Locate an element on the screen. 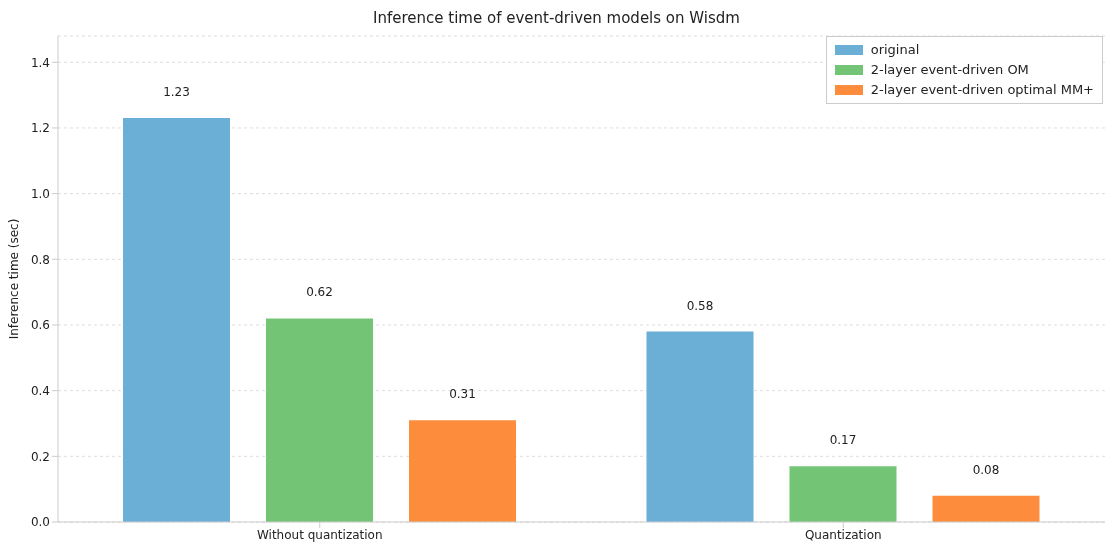 This screenshot has width=1113, height=552. y-tick-label: 1.0 is located at coordinates (40, 193).